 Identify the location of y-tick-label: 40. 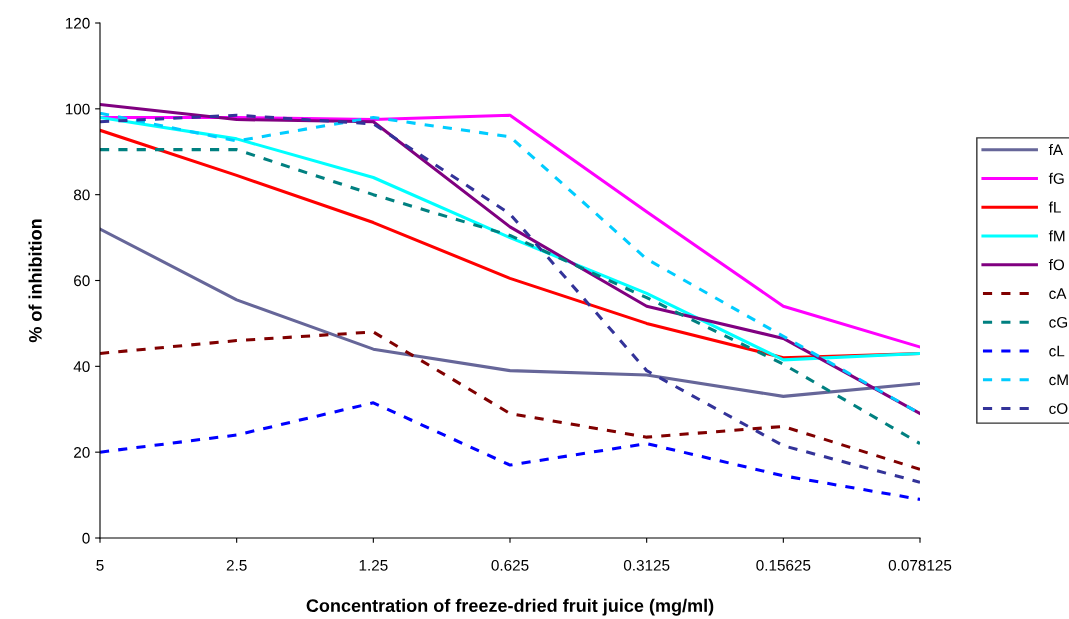
(81, 367).